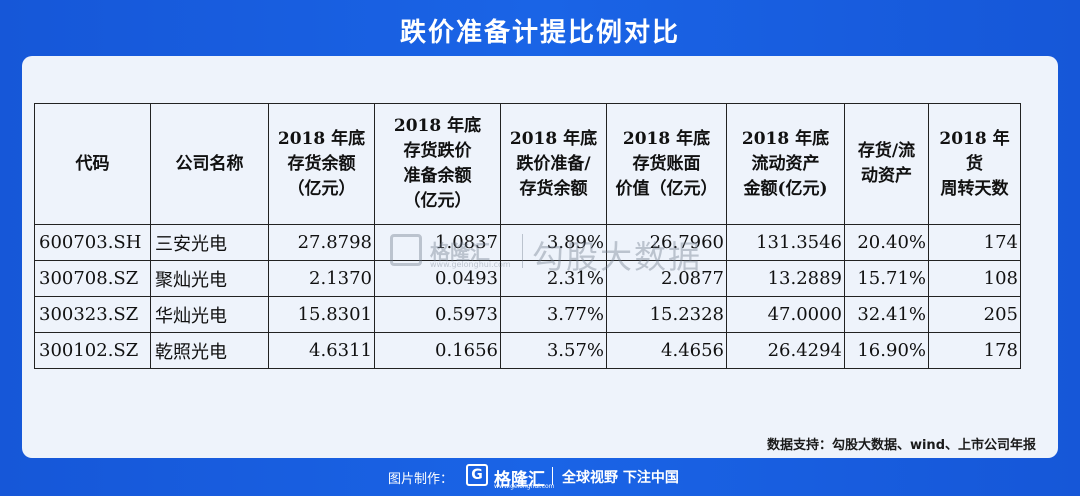 This screenshot has width=1080, height=496. What do you see at coordinates (974, 314) in the screenshot?
I see `value-cell: 205` at bounding box center [974, 314].